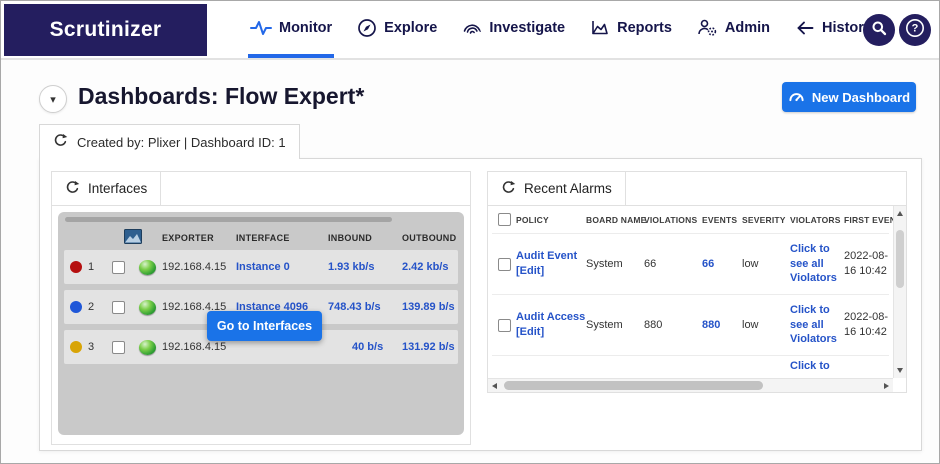 The height and width of the screenshot is (464, 940). Describe the element at coordinates (350, 237) in the screenshot. I see `column-inbound: INBOUND` at that location.